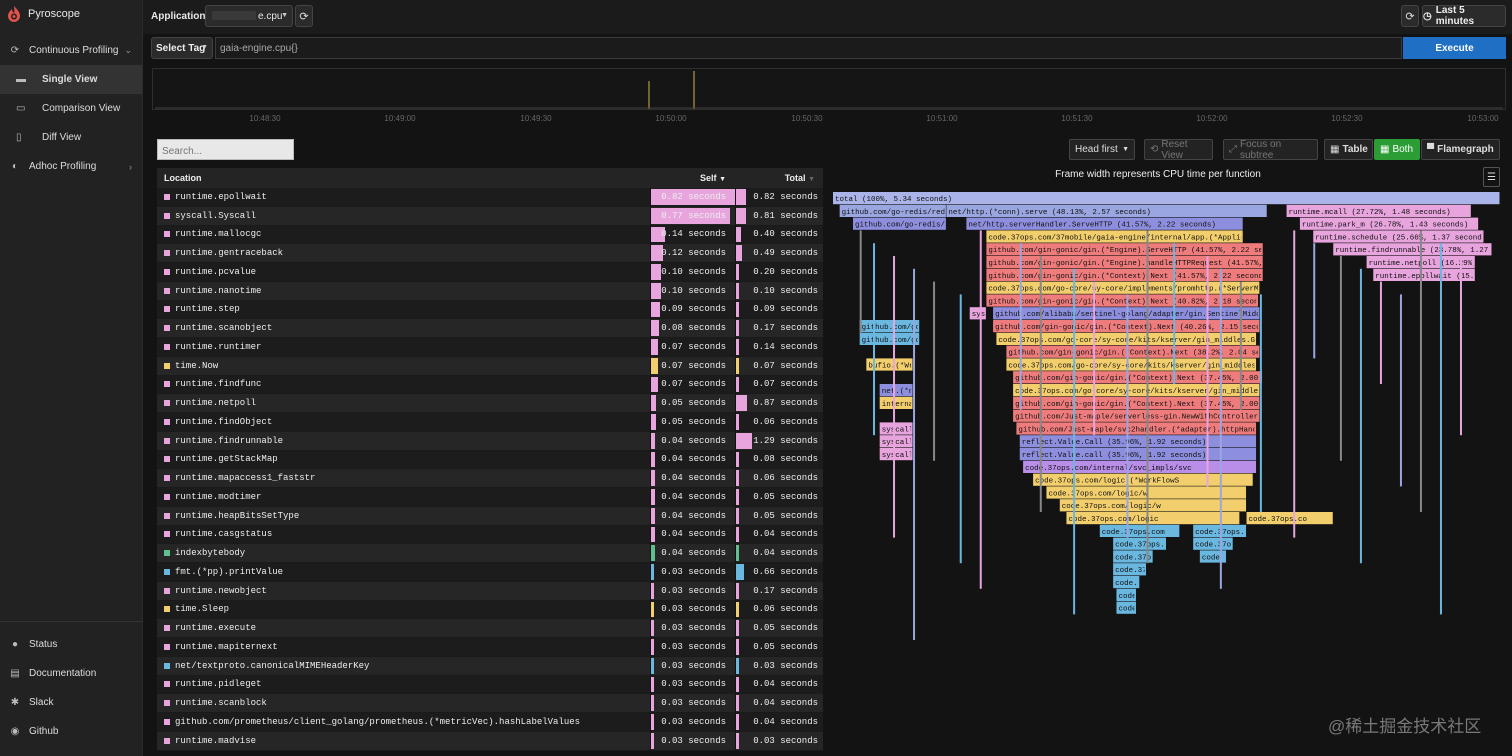  I want to click on table-row: time.Sleep 0.03 seconds 0.06 seconds, so click(490, 610).